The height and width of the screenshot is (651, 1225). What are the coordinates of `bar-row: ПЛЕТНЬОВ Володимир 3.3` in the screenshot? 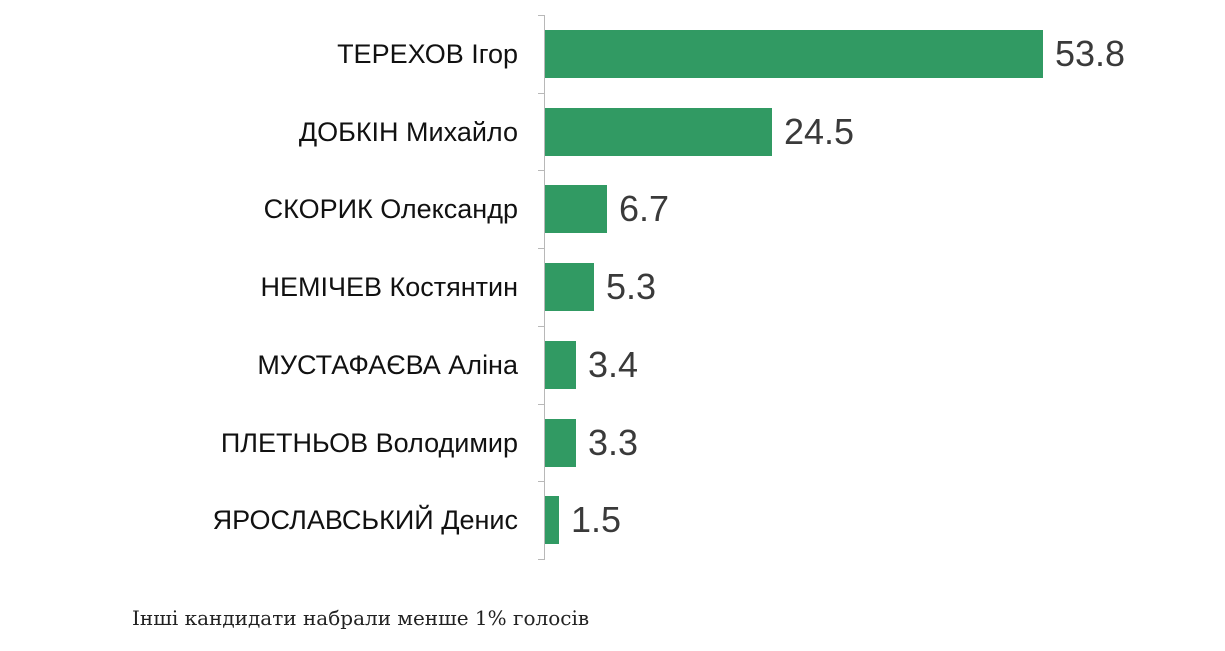 It's located at (612, 443).